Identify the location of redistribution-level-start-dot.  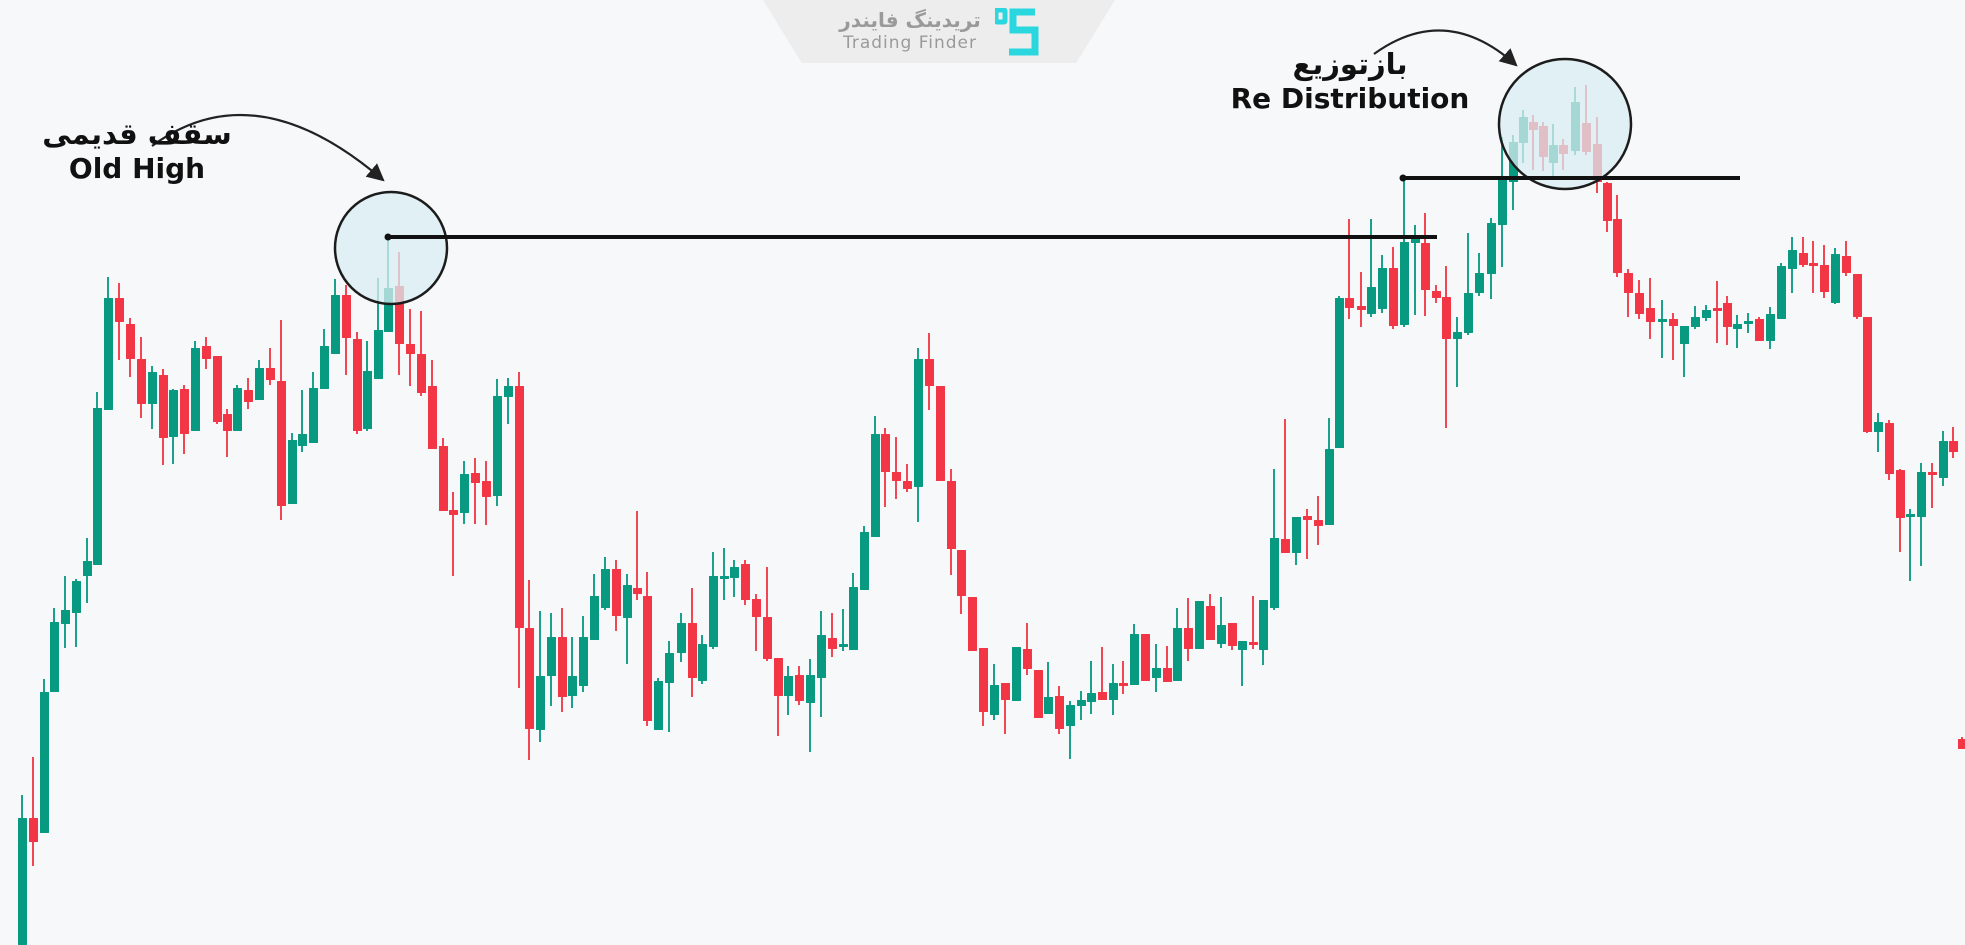
(1403, 178).